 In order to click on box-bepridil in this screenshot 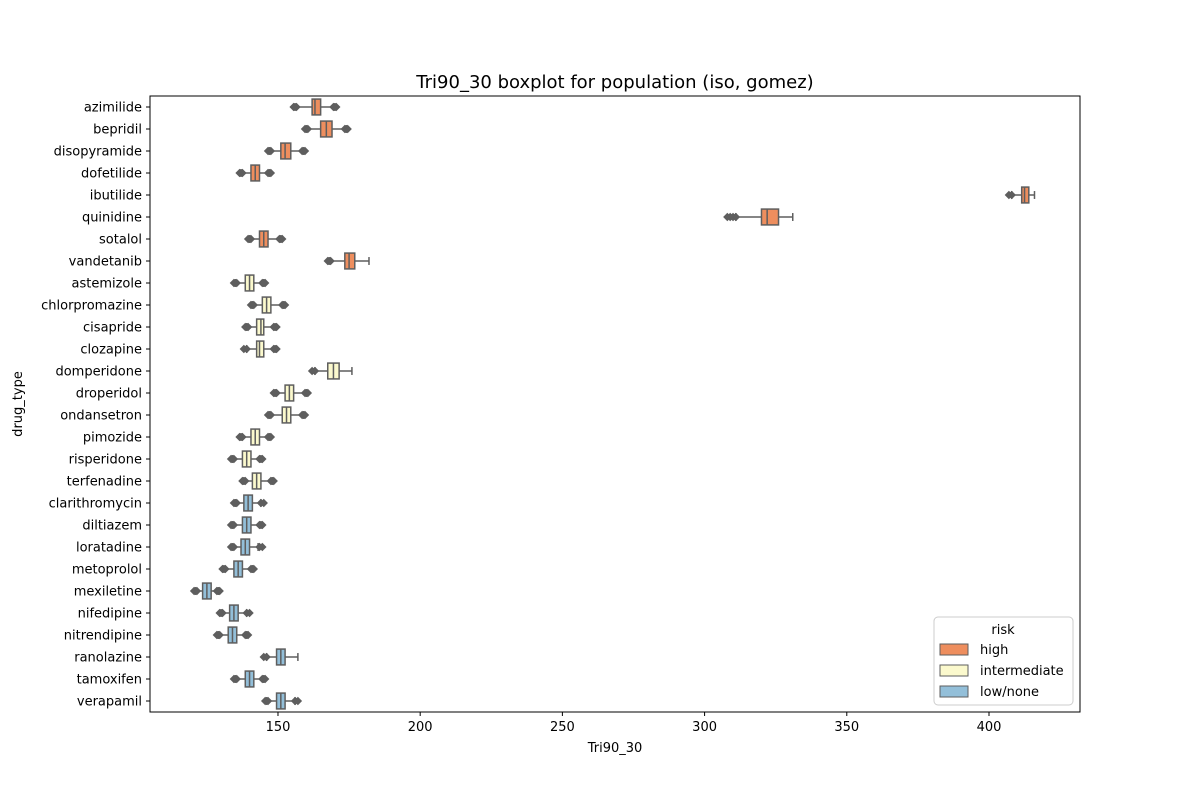, I will do `click(326, 129)`.